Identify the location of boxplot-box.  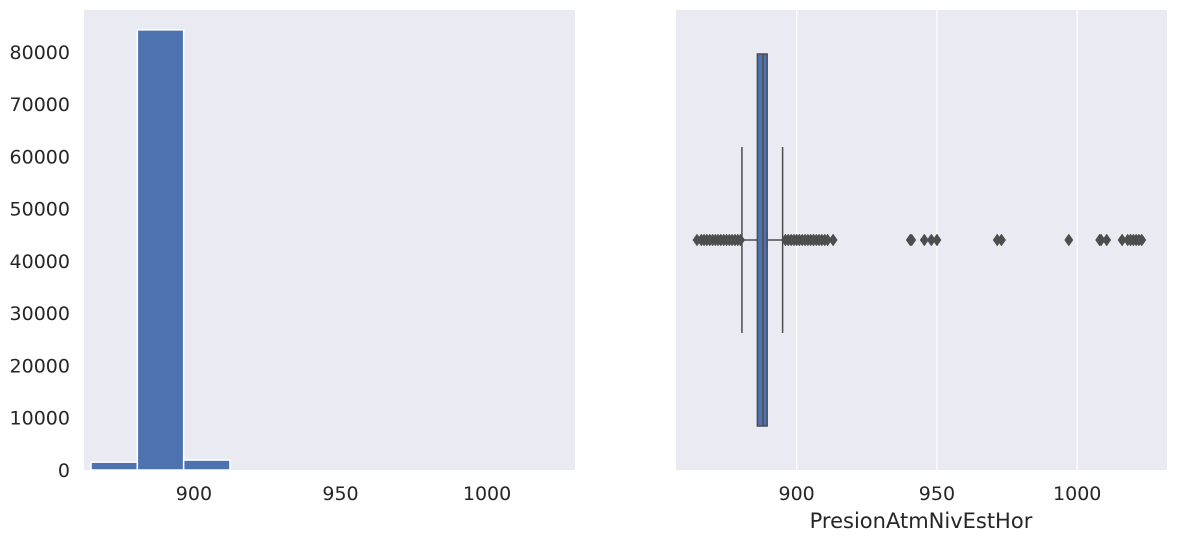
(762, 240).